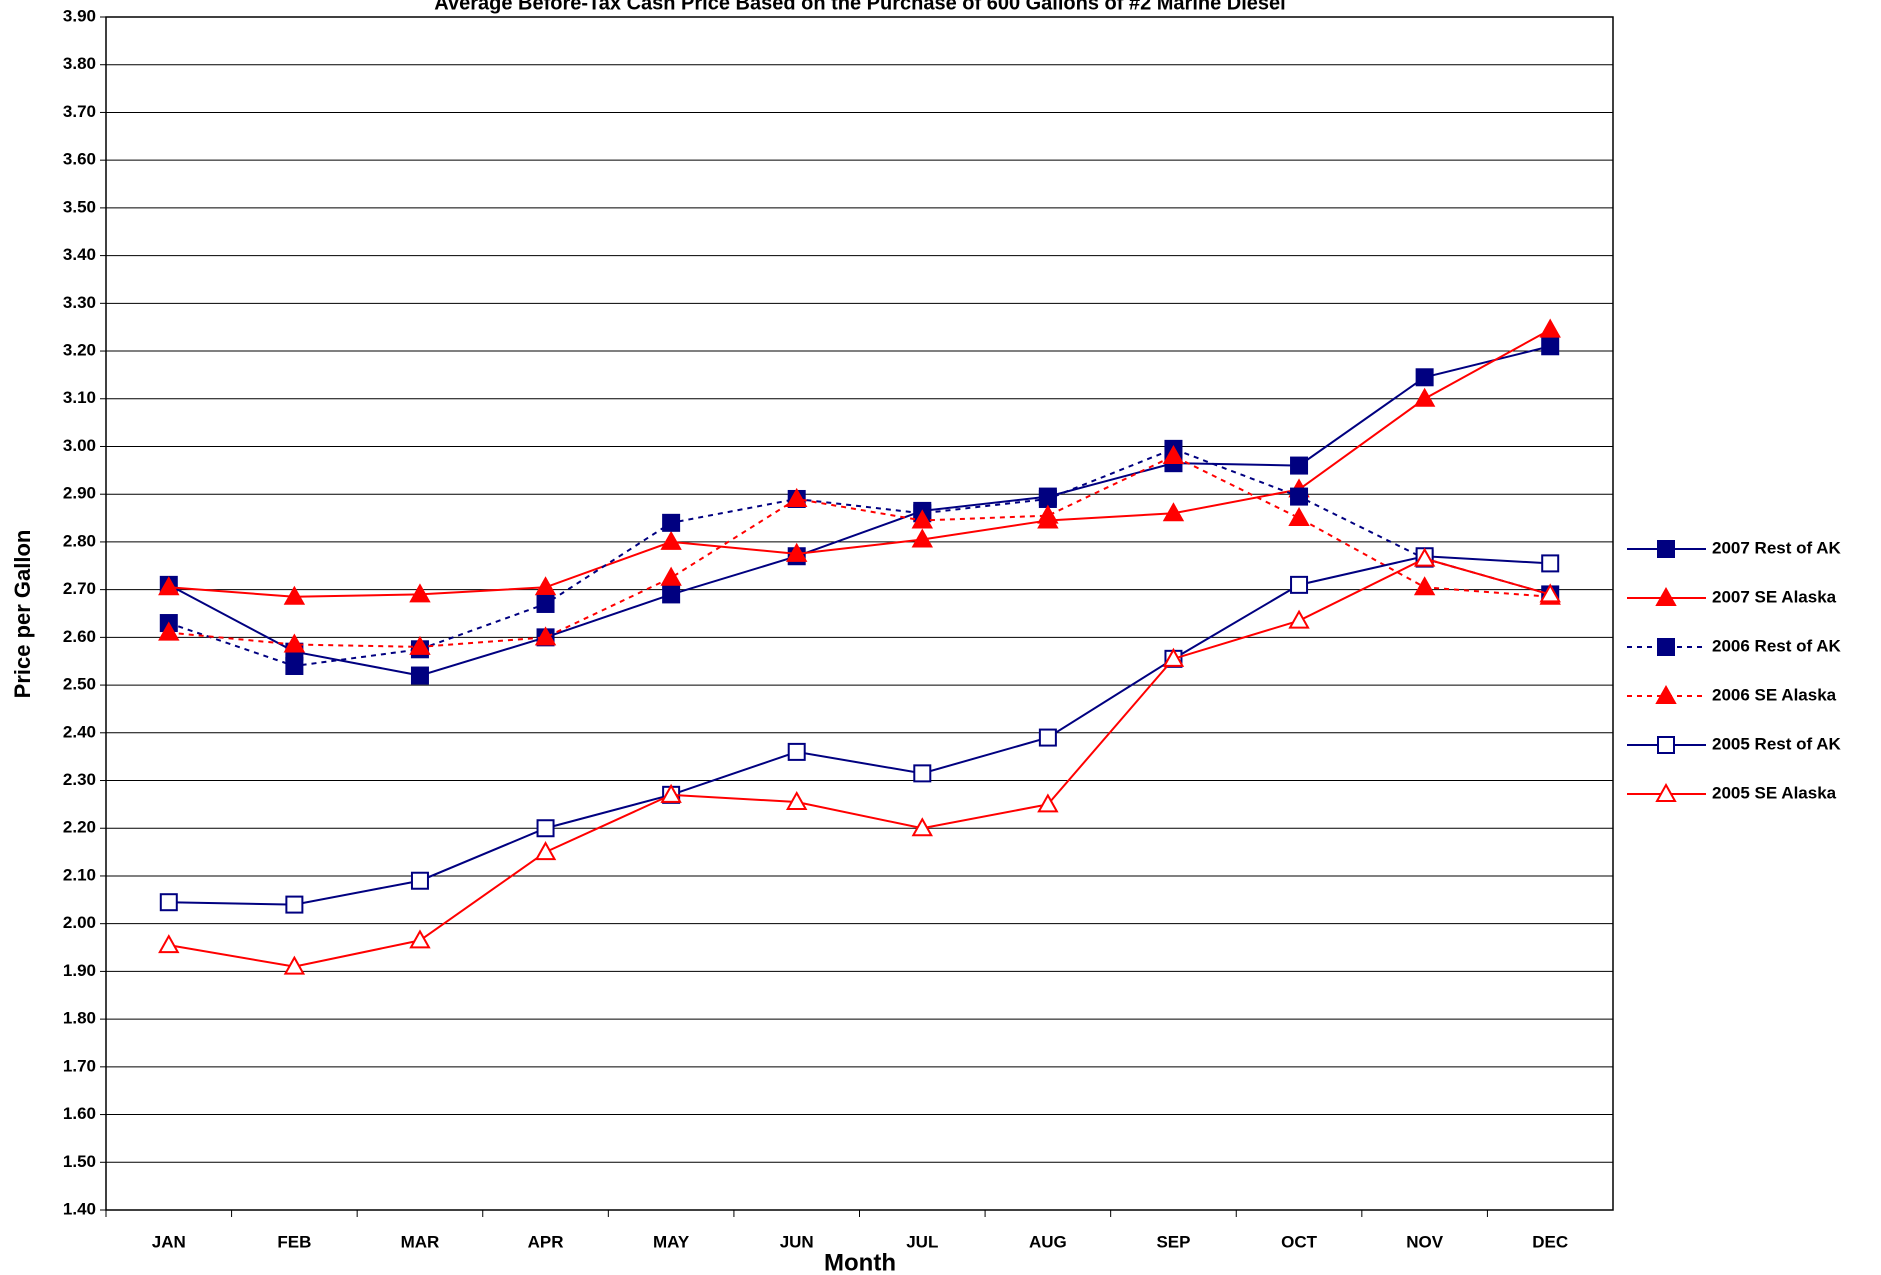 The height and width of the screenshot is (1275, 1881). I want to click on legend-label: 2006 SE Alaska, so click(1774, 694).